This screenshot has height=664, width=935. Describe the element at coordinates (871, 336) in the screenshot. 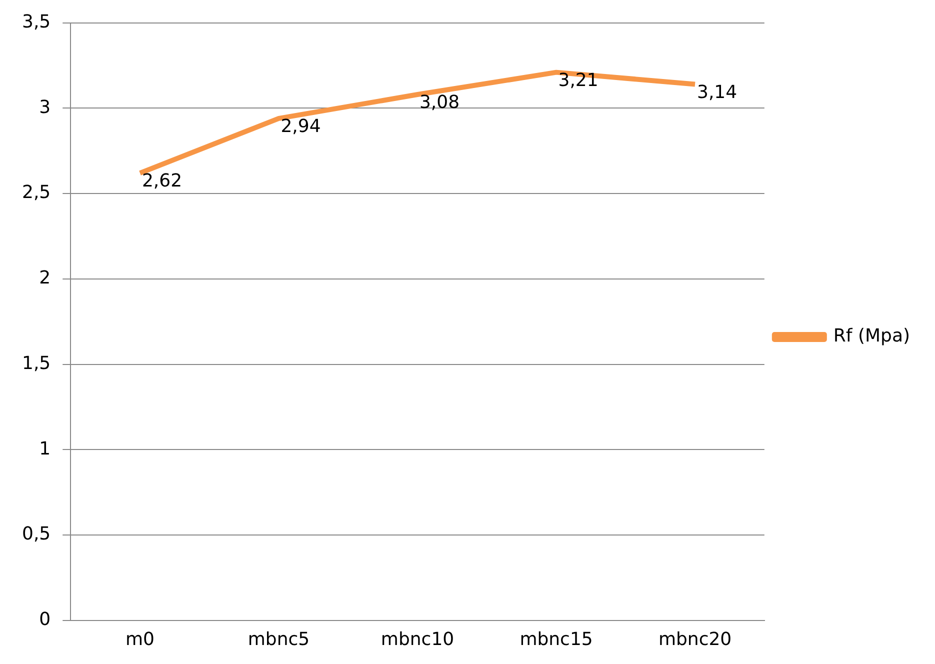

I see `legend-label: Rf (Mpa)` at that location.